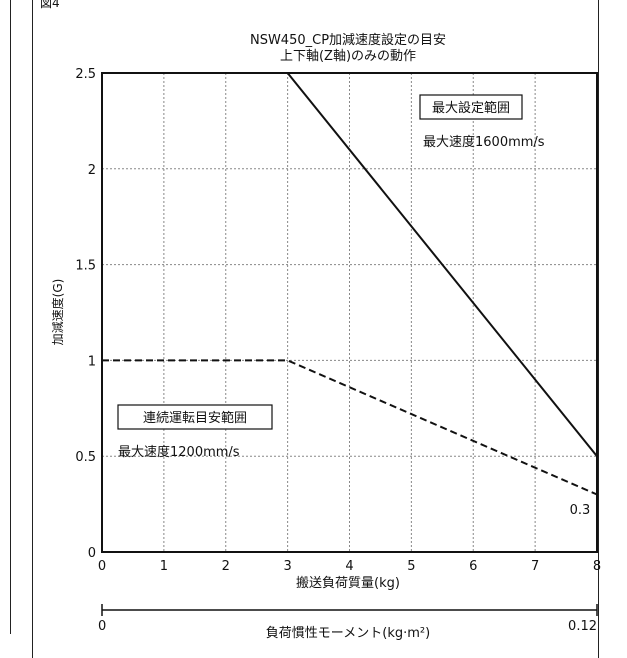 The image size is (627, 658). I want to click on continuous-range-label-box, so click(195, 417).